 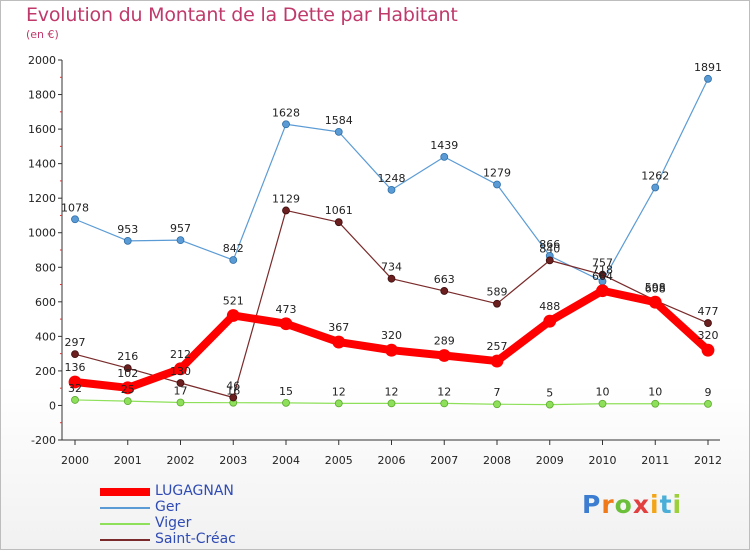 I want to click on data-label-ger: 1279, so click(x=497, y=173).